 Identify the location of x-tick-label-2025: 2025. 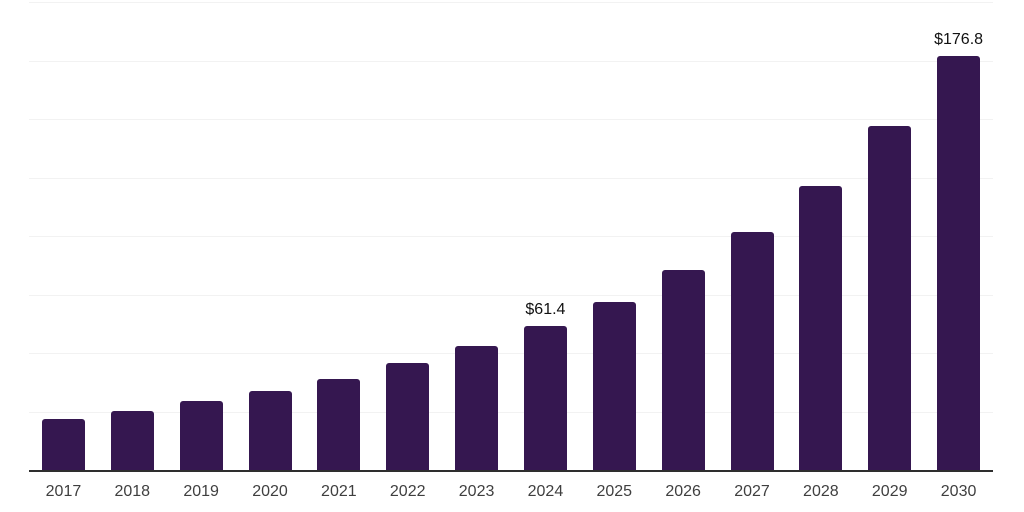
(614, 491).